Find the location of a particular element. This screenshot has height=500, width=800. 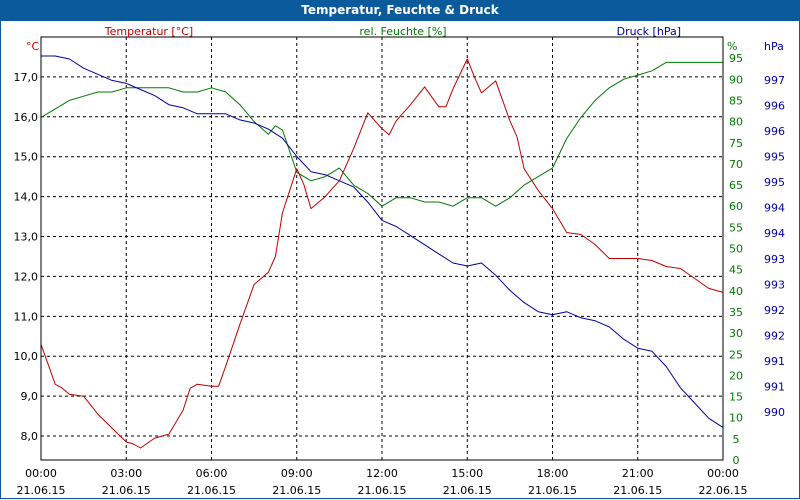

x-tick-time-label: 09:00 is located at coordinates (297, 473).